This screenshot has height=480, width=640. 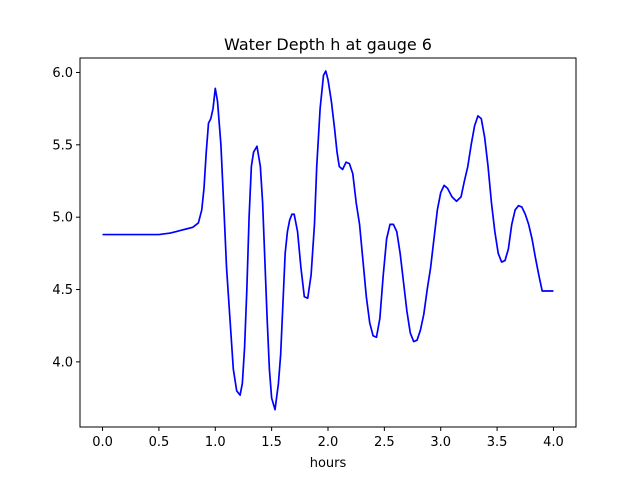 What do you see at coordinates (553, 442) in the screenshot?
I see `x-tick-label: 4.0` at bounding box center [553, 442].